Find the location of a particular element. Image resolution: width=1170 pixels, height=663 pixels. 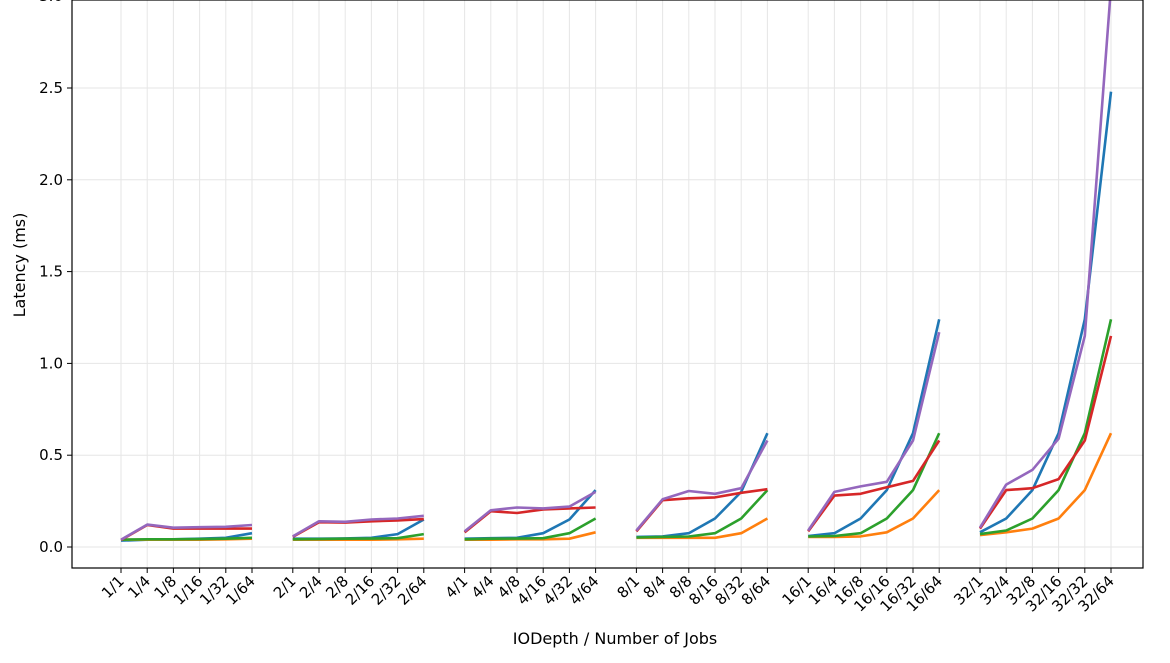

y-tick-label: 1.5 is located at coordinates (51, 272).